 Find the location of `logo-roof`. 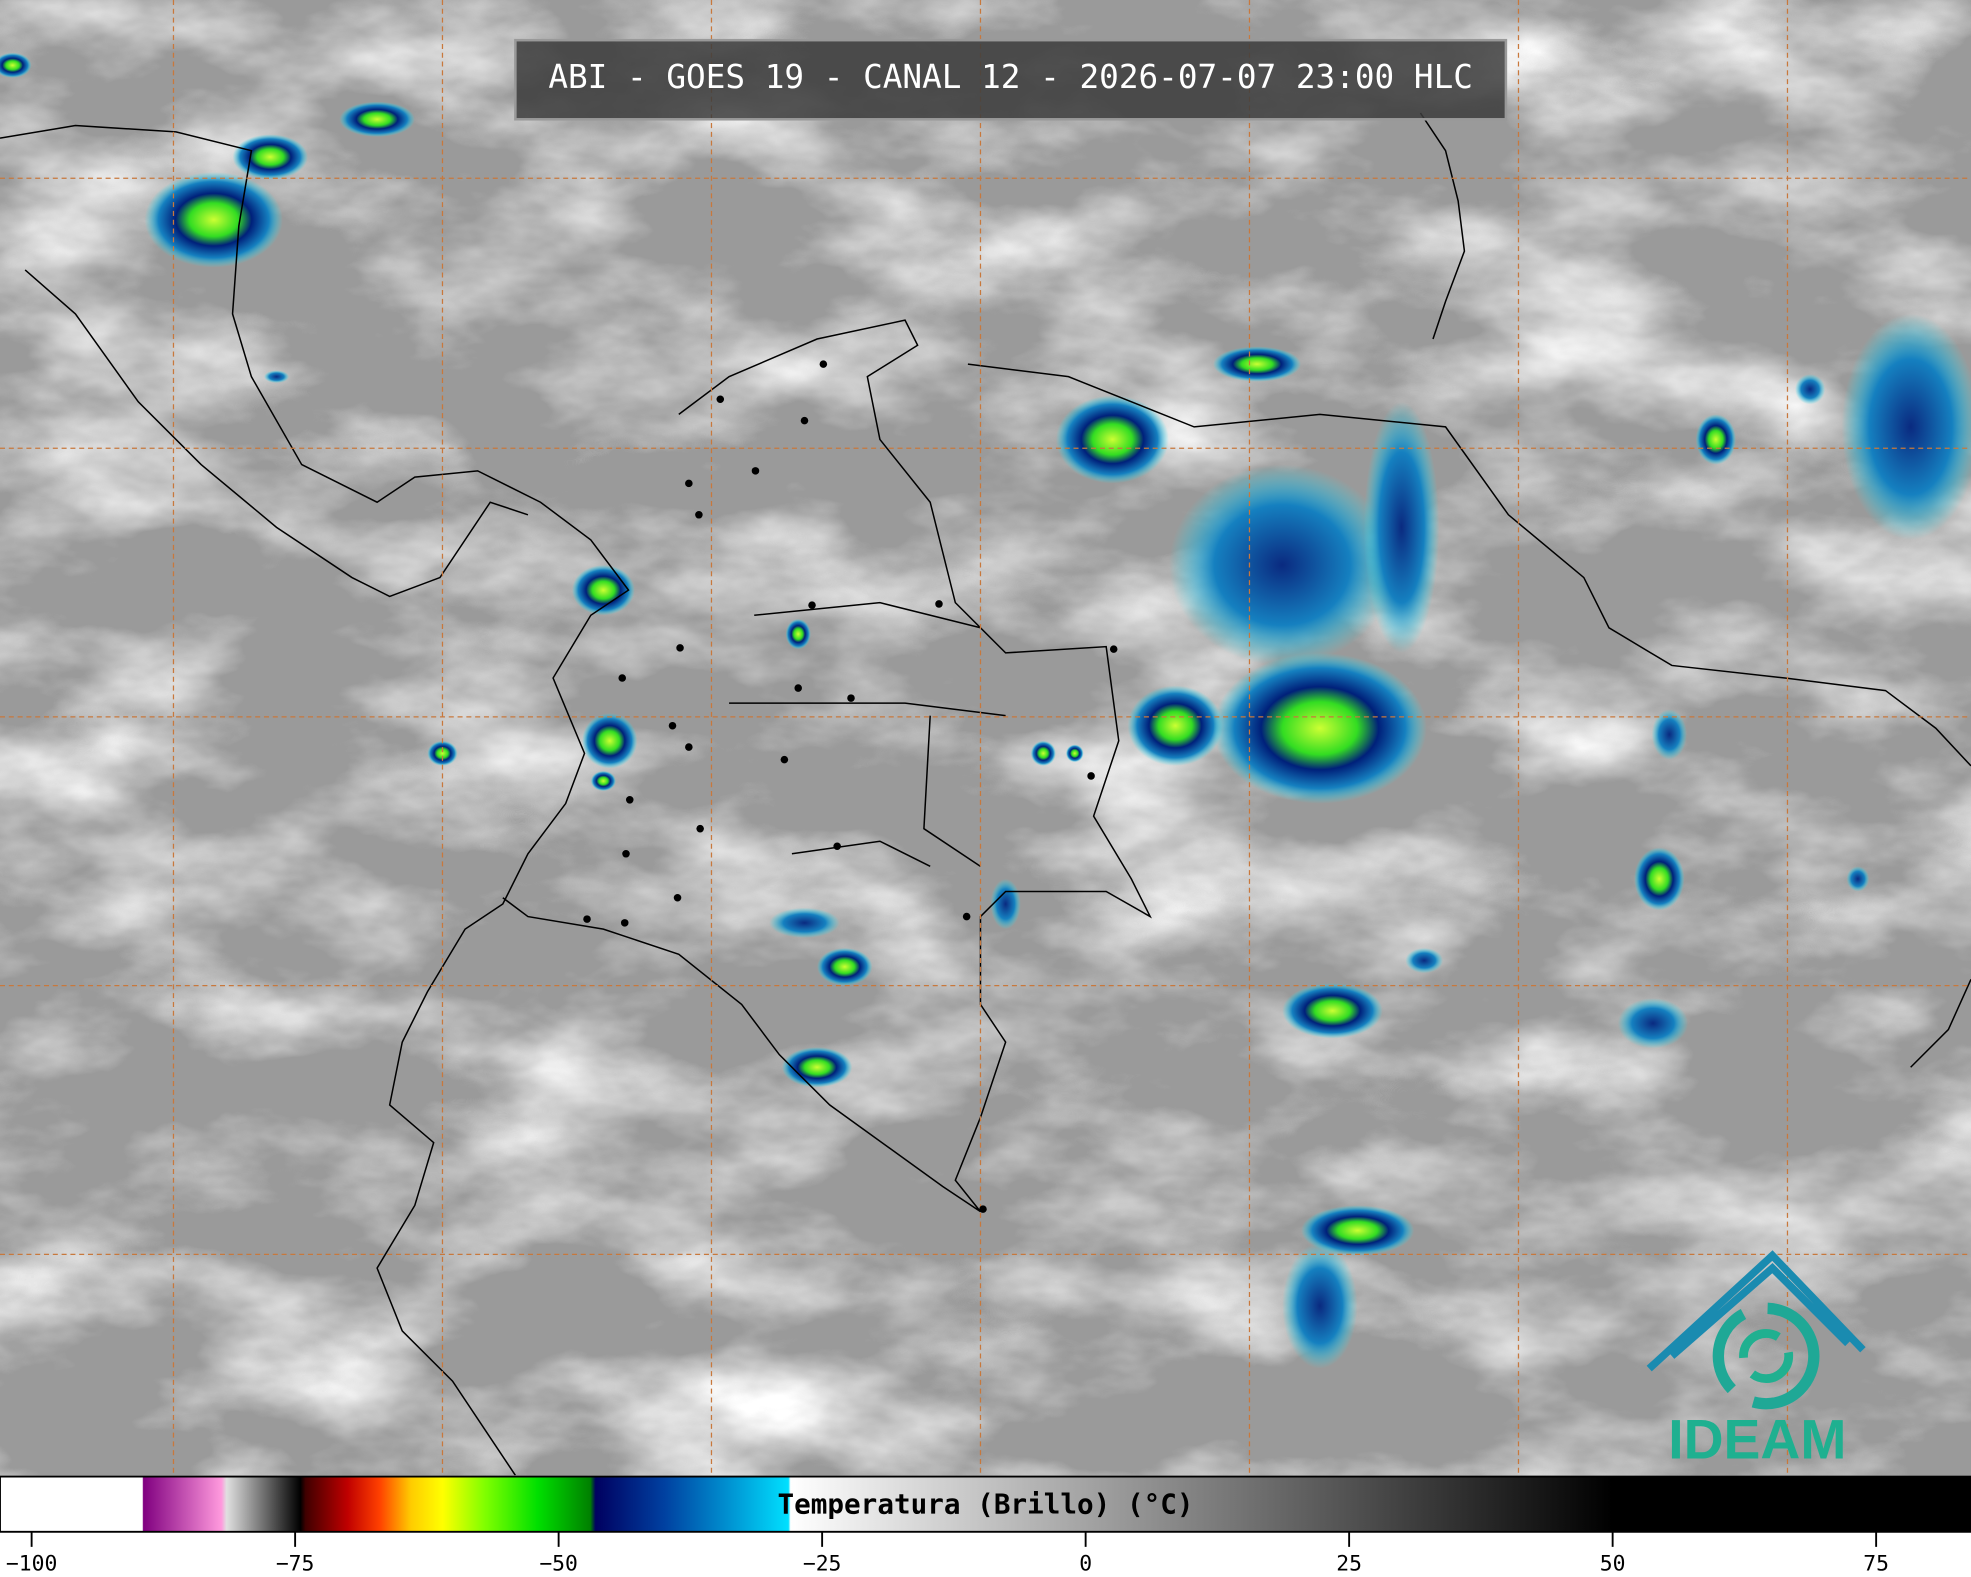

logo-roof is located at coordinates (1756, 1311).